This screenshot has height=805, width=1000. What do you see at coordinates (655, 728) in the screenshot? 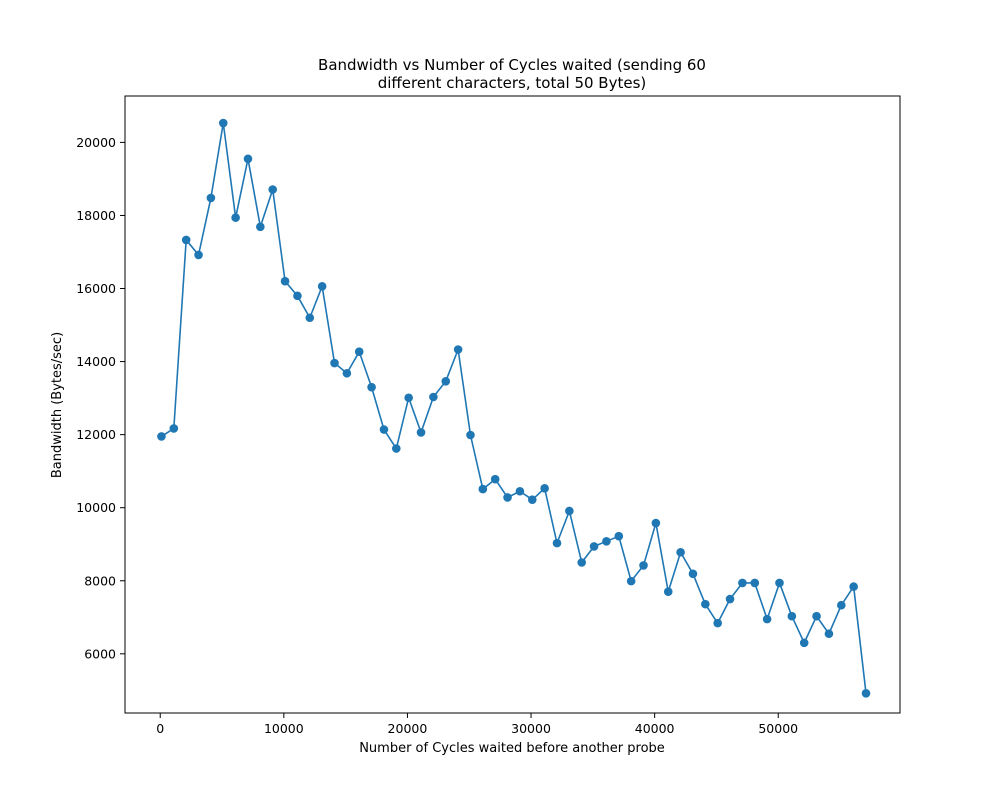
I see `x-tick-label: 40000` at bounding box center [655, 728].